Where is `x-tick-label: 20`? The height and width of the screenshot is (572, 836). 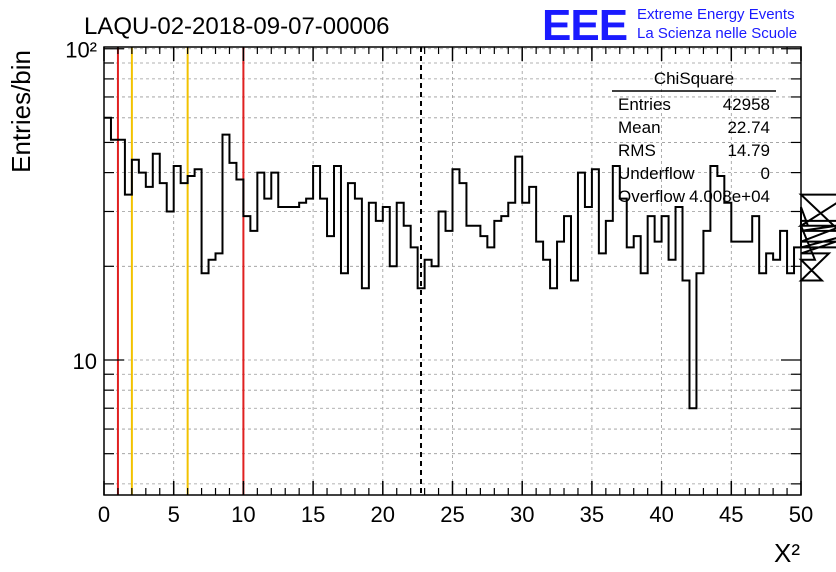 x-tick-label: 20 is located at coordinates (383, 514).